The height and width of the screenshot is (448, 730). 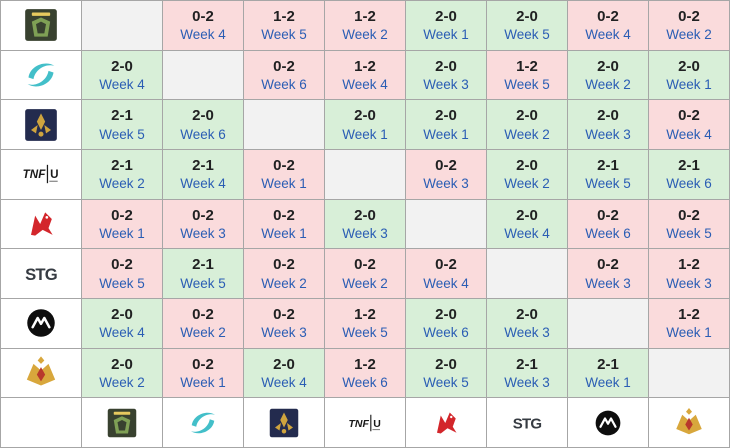 What do you see at coordinates (365, 75) in the screenshot?
I see `match-cell-team-2-vs-team-4: 1-2 Week 4` at bounding box center [365, 75].